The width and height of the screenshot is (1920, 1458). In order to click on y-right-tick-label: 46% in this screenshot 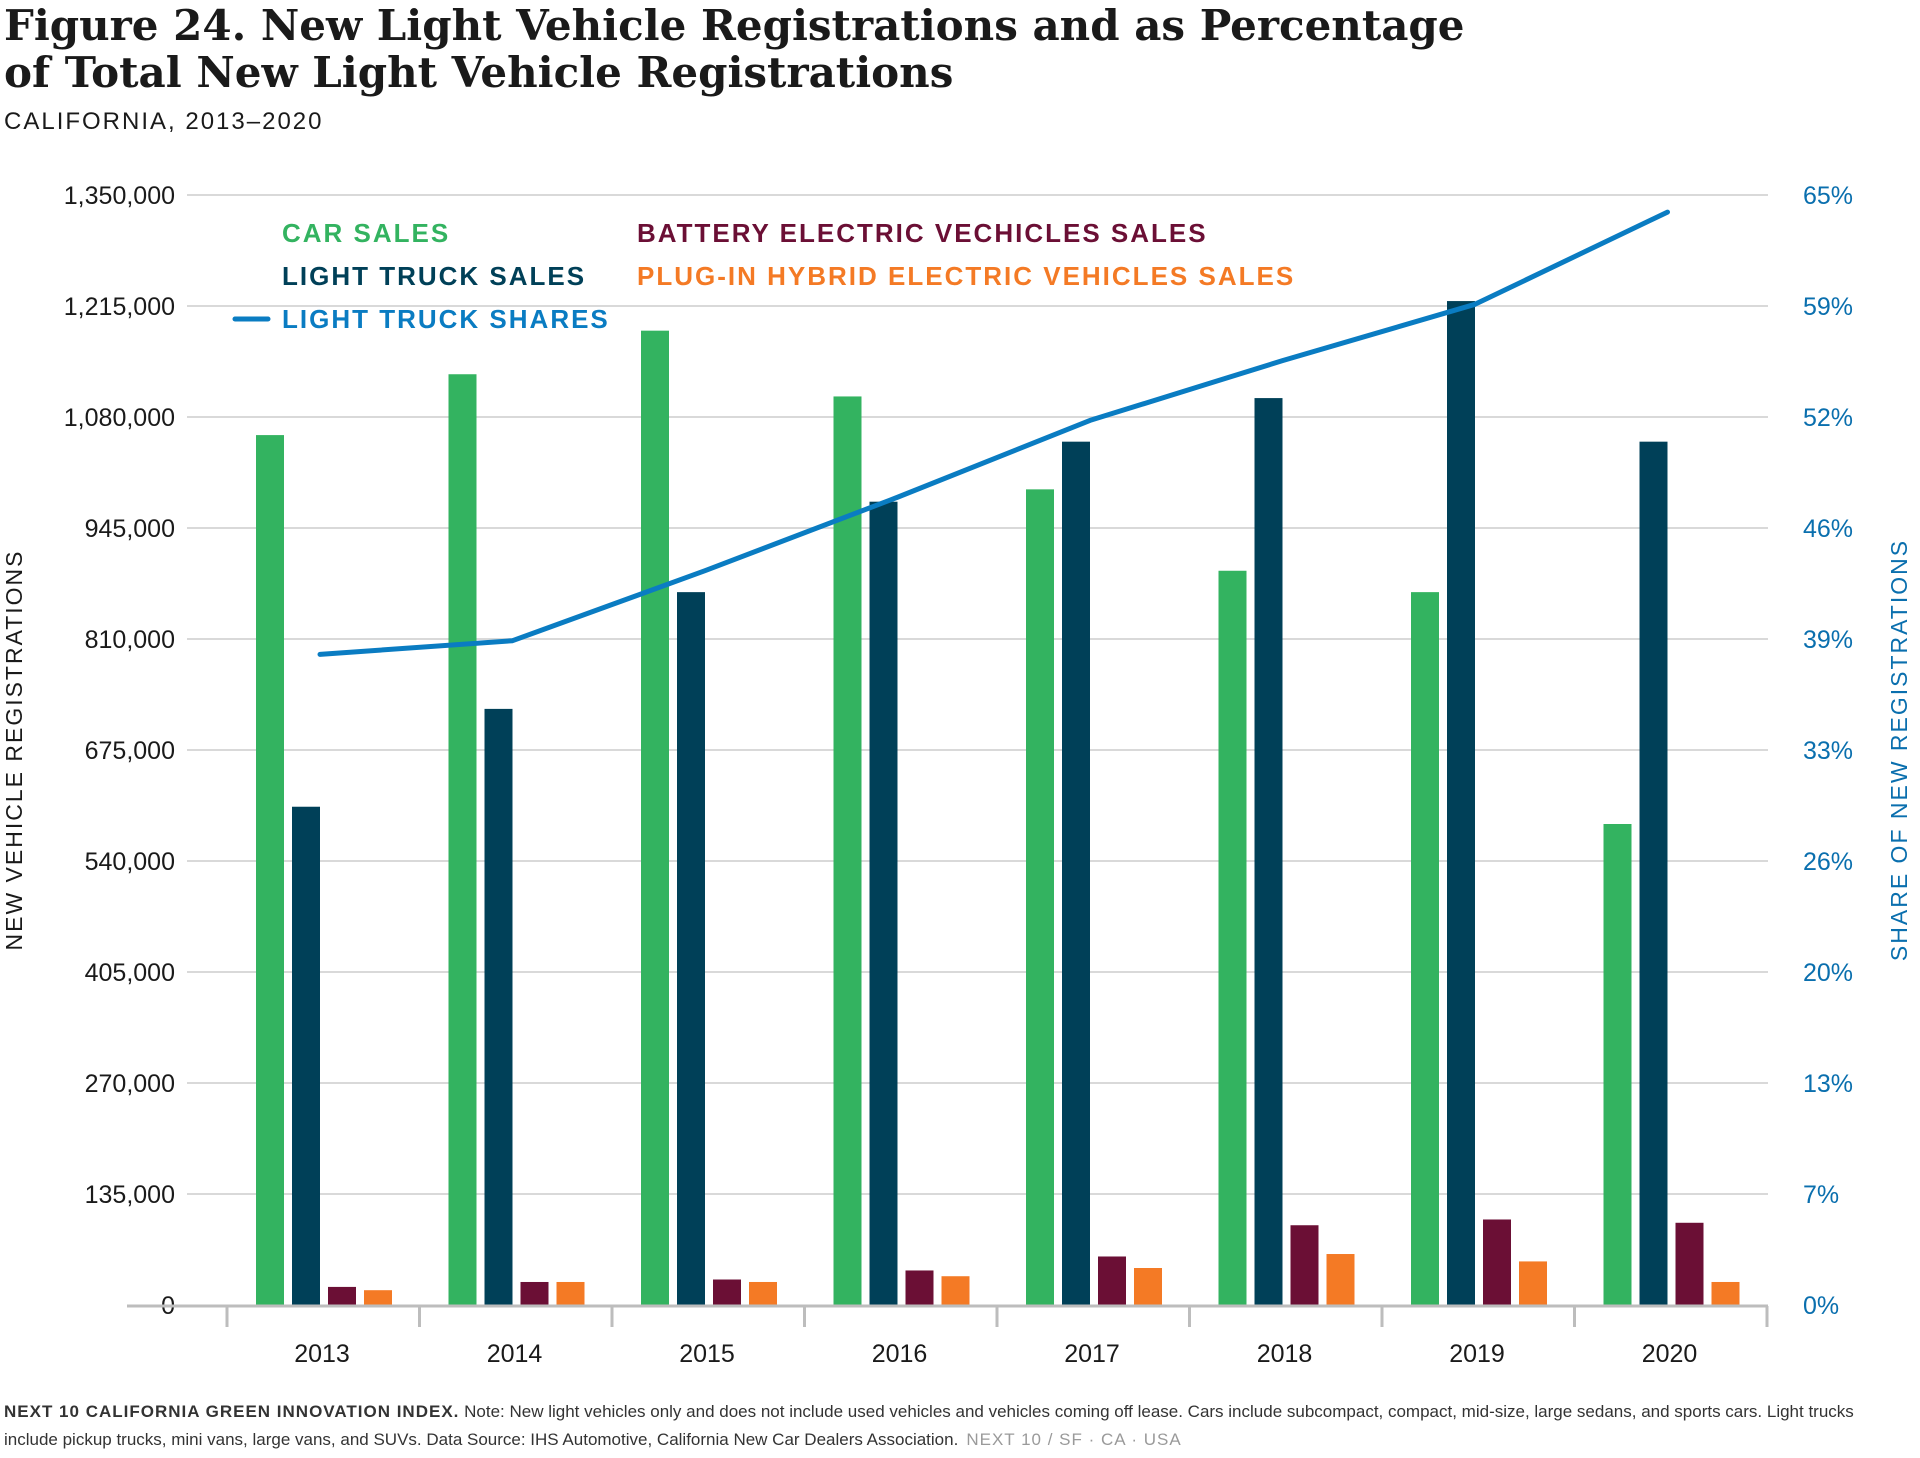, I will do `click(1828, 529)`.